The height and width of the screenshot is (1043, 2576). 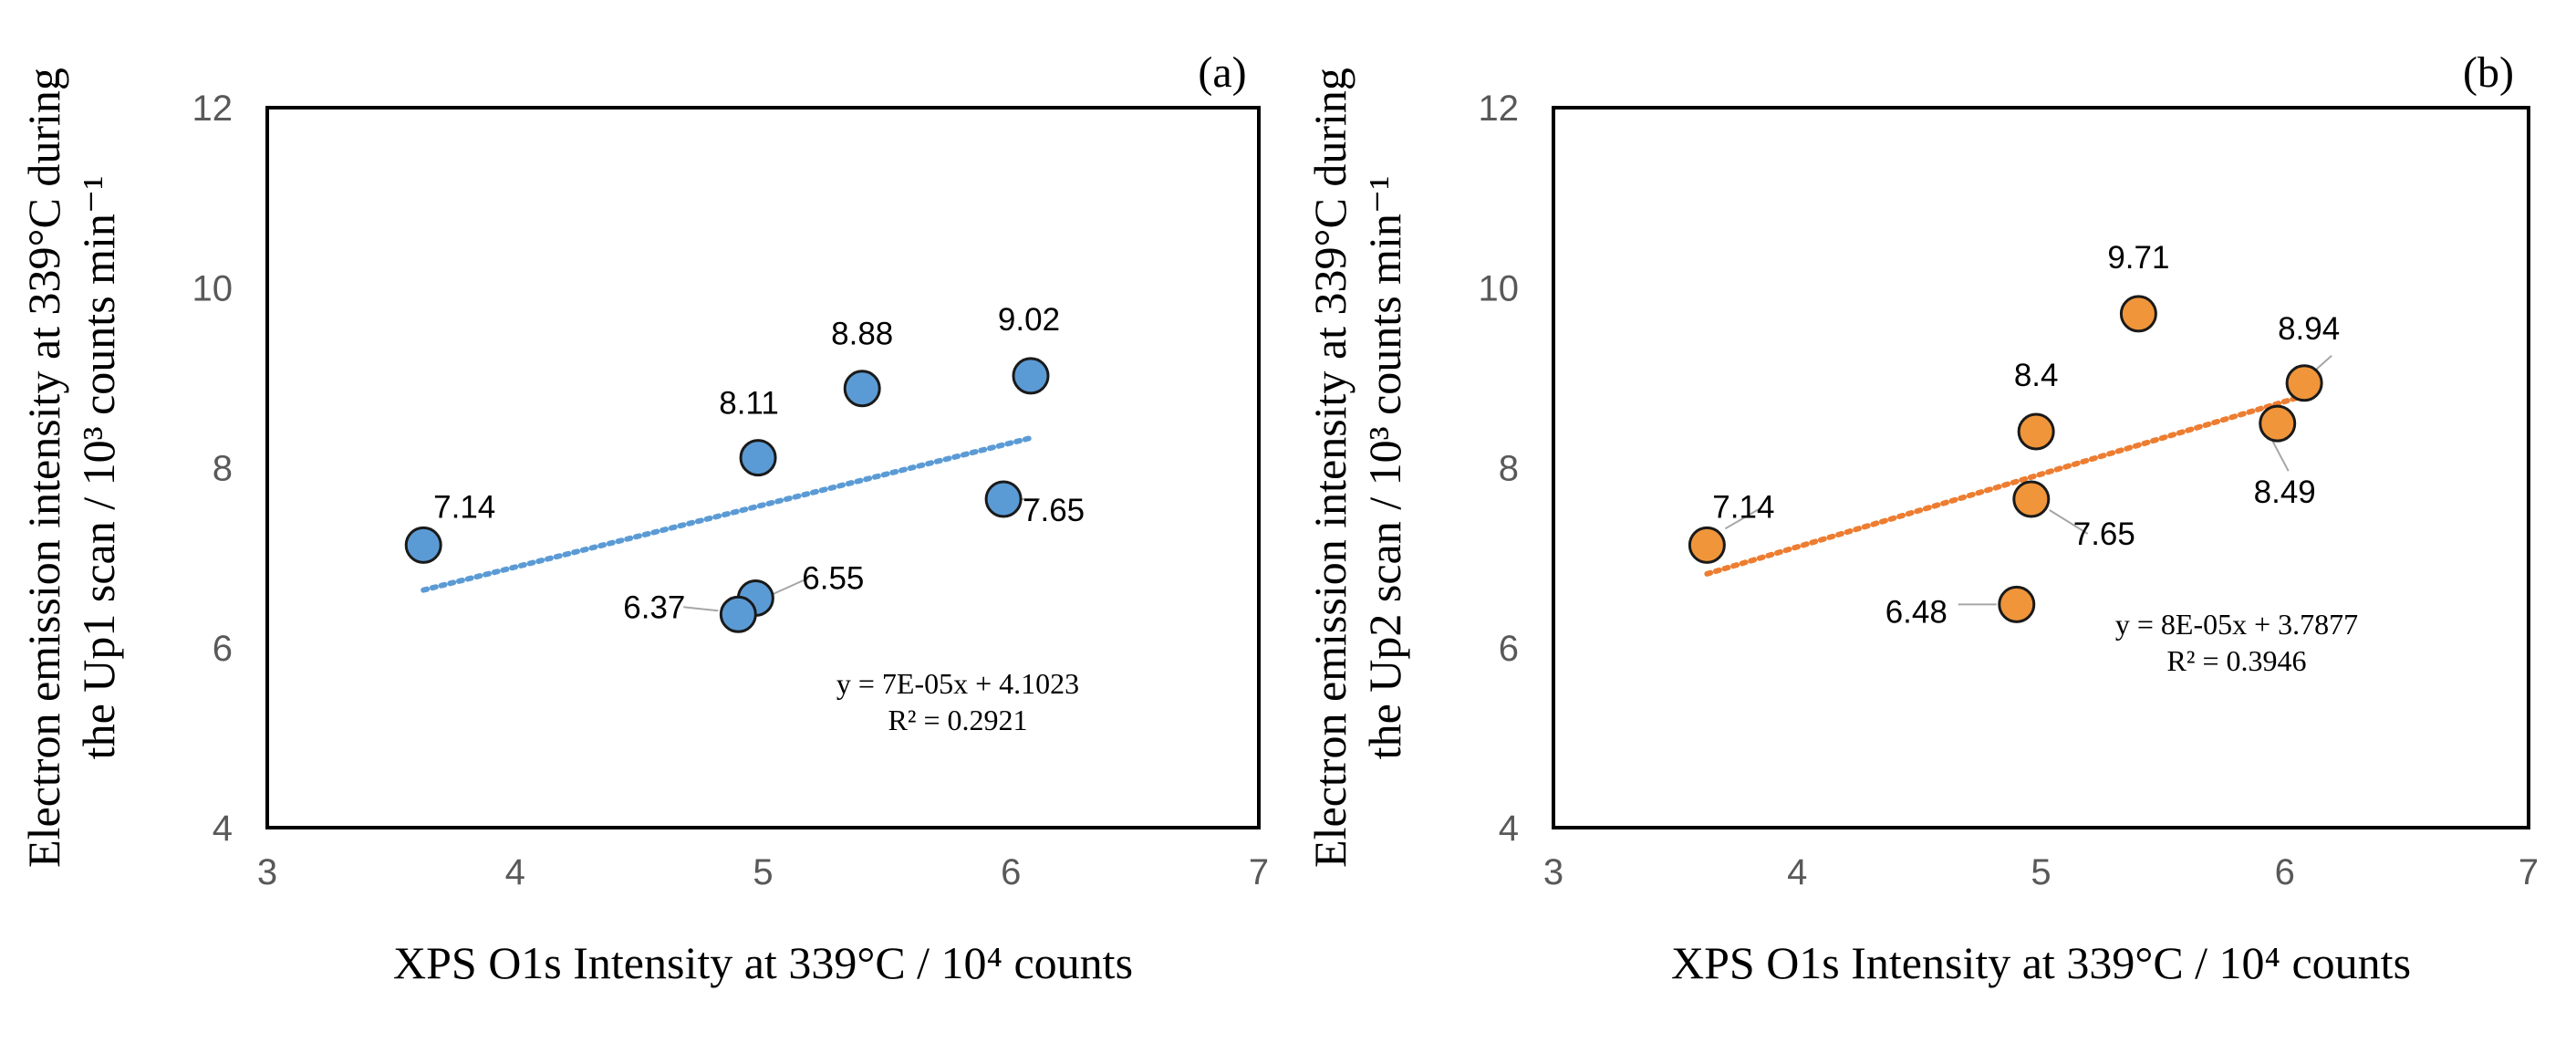 What do you see at coordinates (98, 468) in the screenshot?
I see `y-axis-title-line2: the Up1 scan / 10³ counts min⁻¹` at bounding box center [98, 468].